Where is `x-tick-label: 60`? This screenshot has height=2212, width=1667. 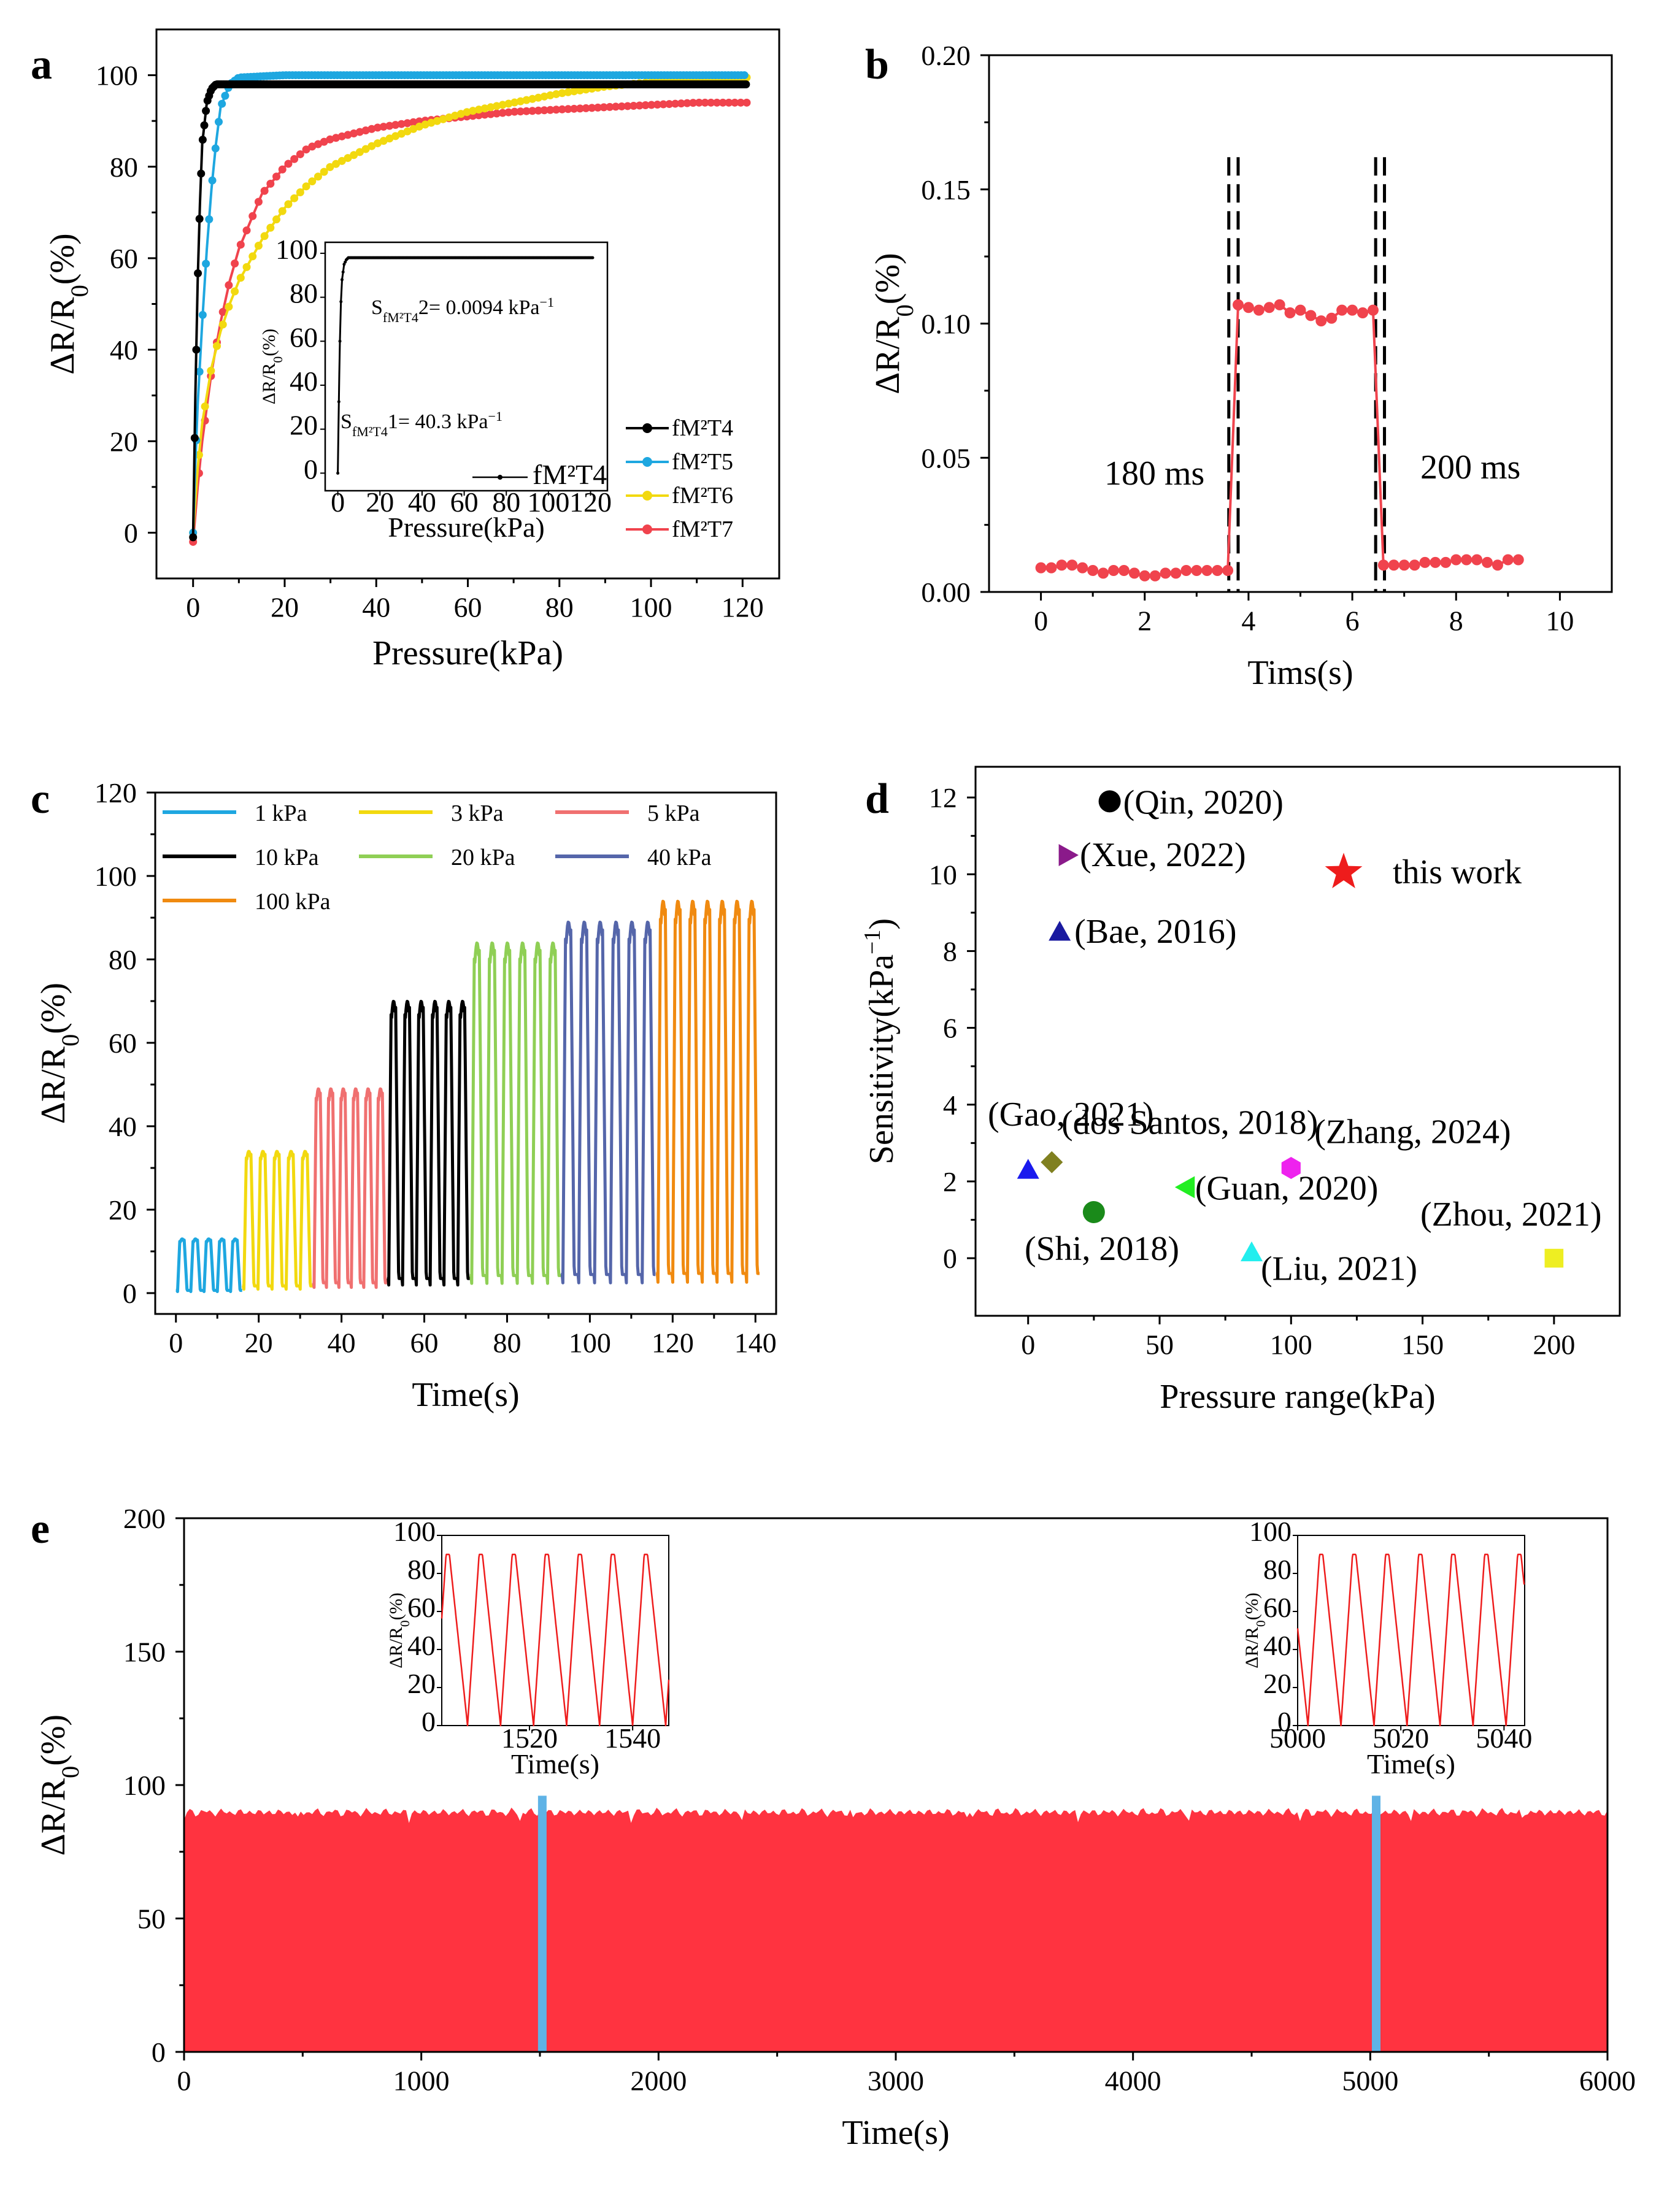 x-tick-label: 60 is located at coordinates (468, 607).